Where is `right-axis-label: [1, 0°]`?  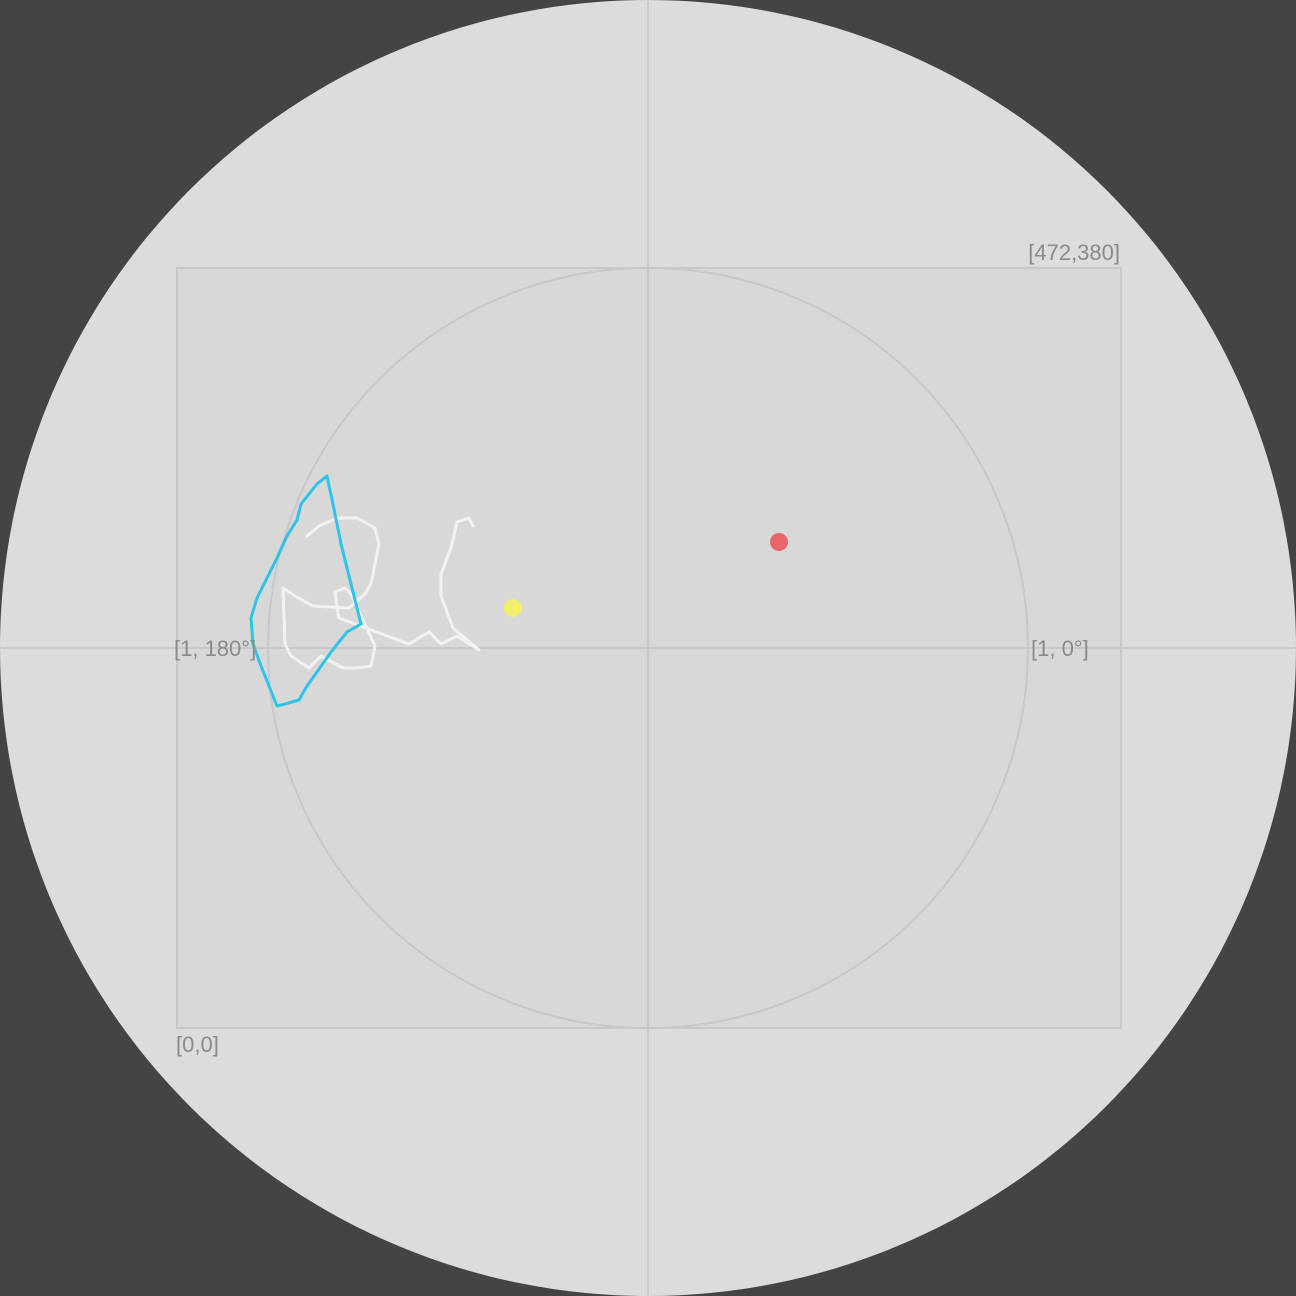 right-axis-label: [1, 0°] is located at coordinates (1060, 648).